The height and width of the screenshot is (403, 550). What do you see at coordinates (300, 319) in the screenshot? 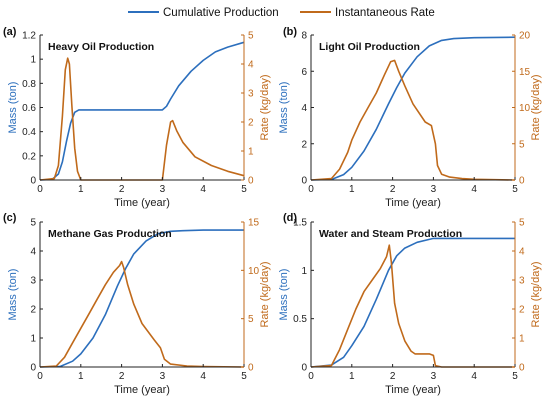
I see `left-y-tick-label: 0.5` at bounding box center [300, 319].